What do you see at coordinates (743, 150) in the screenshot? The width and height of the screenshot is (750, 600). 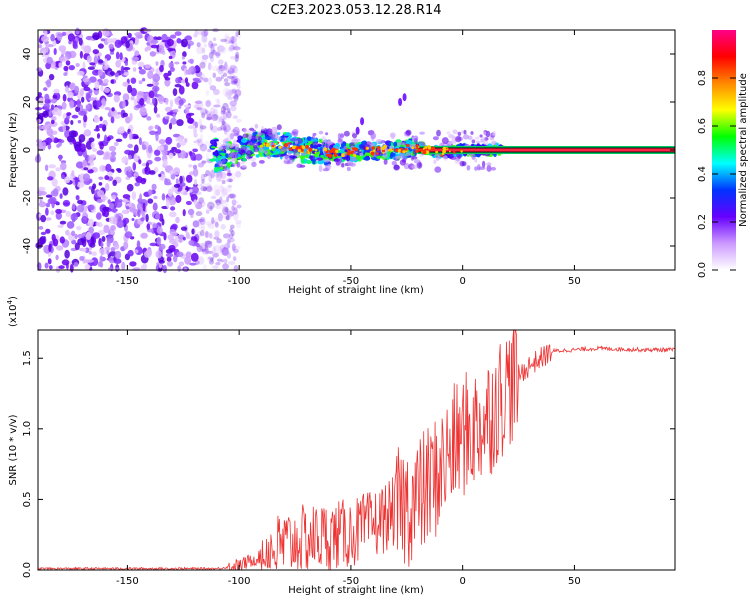 I see `colorbar-label: Normalized spectral amplitude` at bounding box center [743, 150].